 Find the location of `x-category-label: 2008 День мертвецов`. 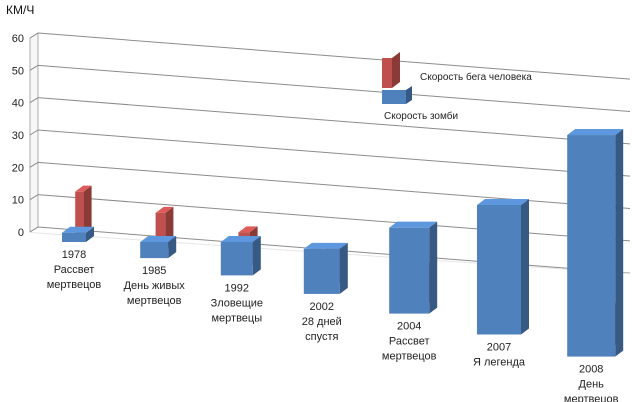

x-category-label: 2008 День мертвецов is located at coordinates (591, 383).